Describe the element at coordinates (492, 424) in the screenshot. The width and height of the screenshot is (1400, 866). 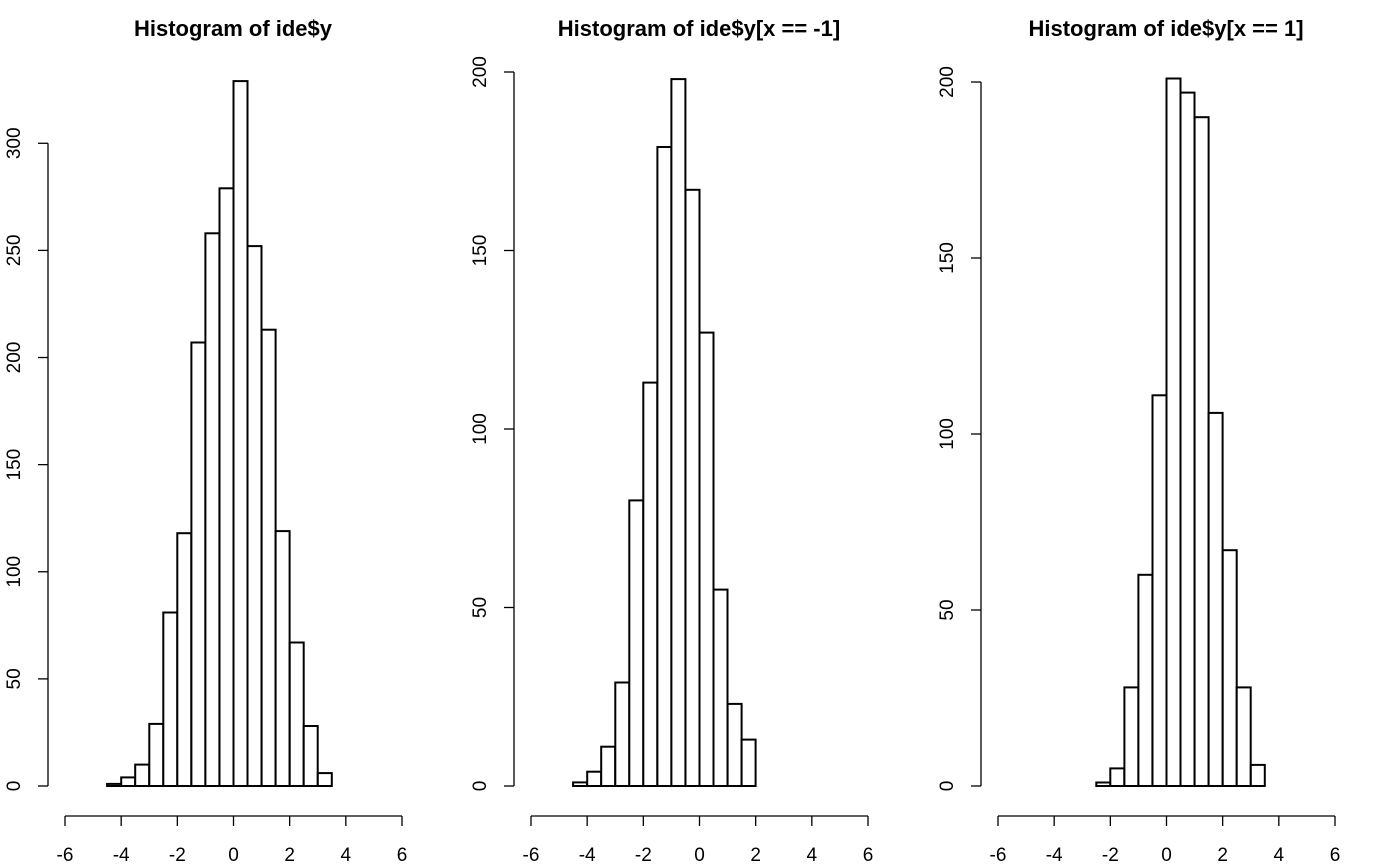
I see `panel-2-y-axis: 0 50 100 150 200` at that location.